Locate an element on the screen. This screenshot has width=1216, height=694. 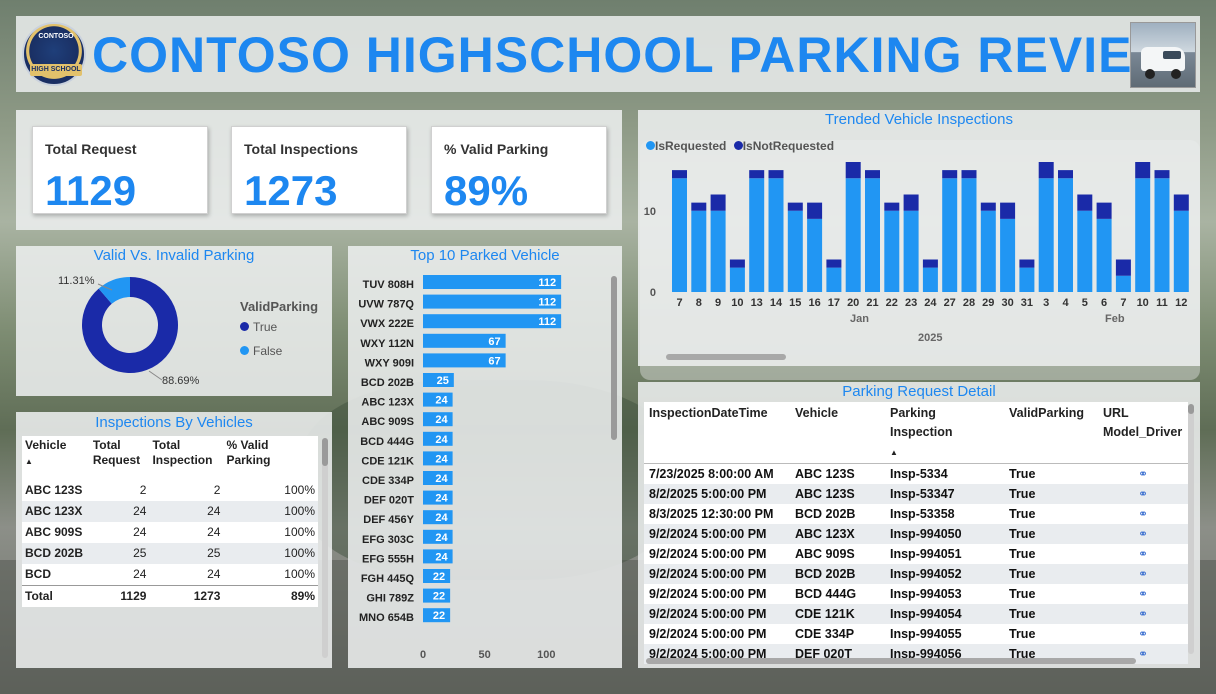
bar-category-label: DEF 456Y is located at coordinates (388, 520).